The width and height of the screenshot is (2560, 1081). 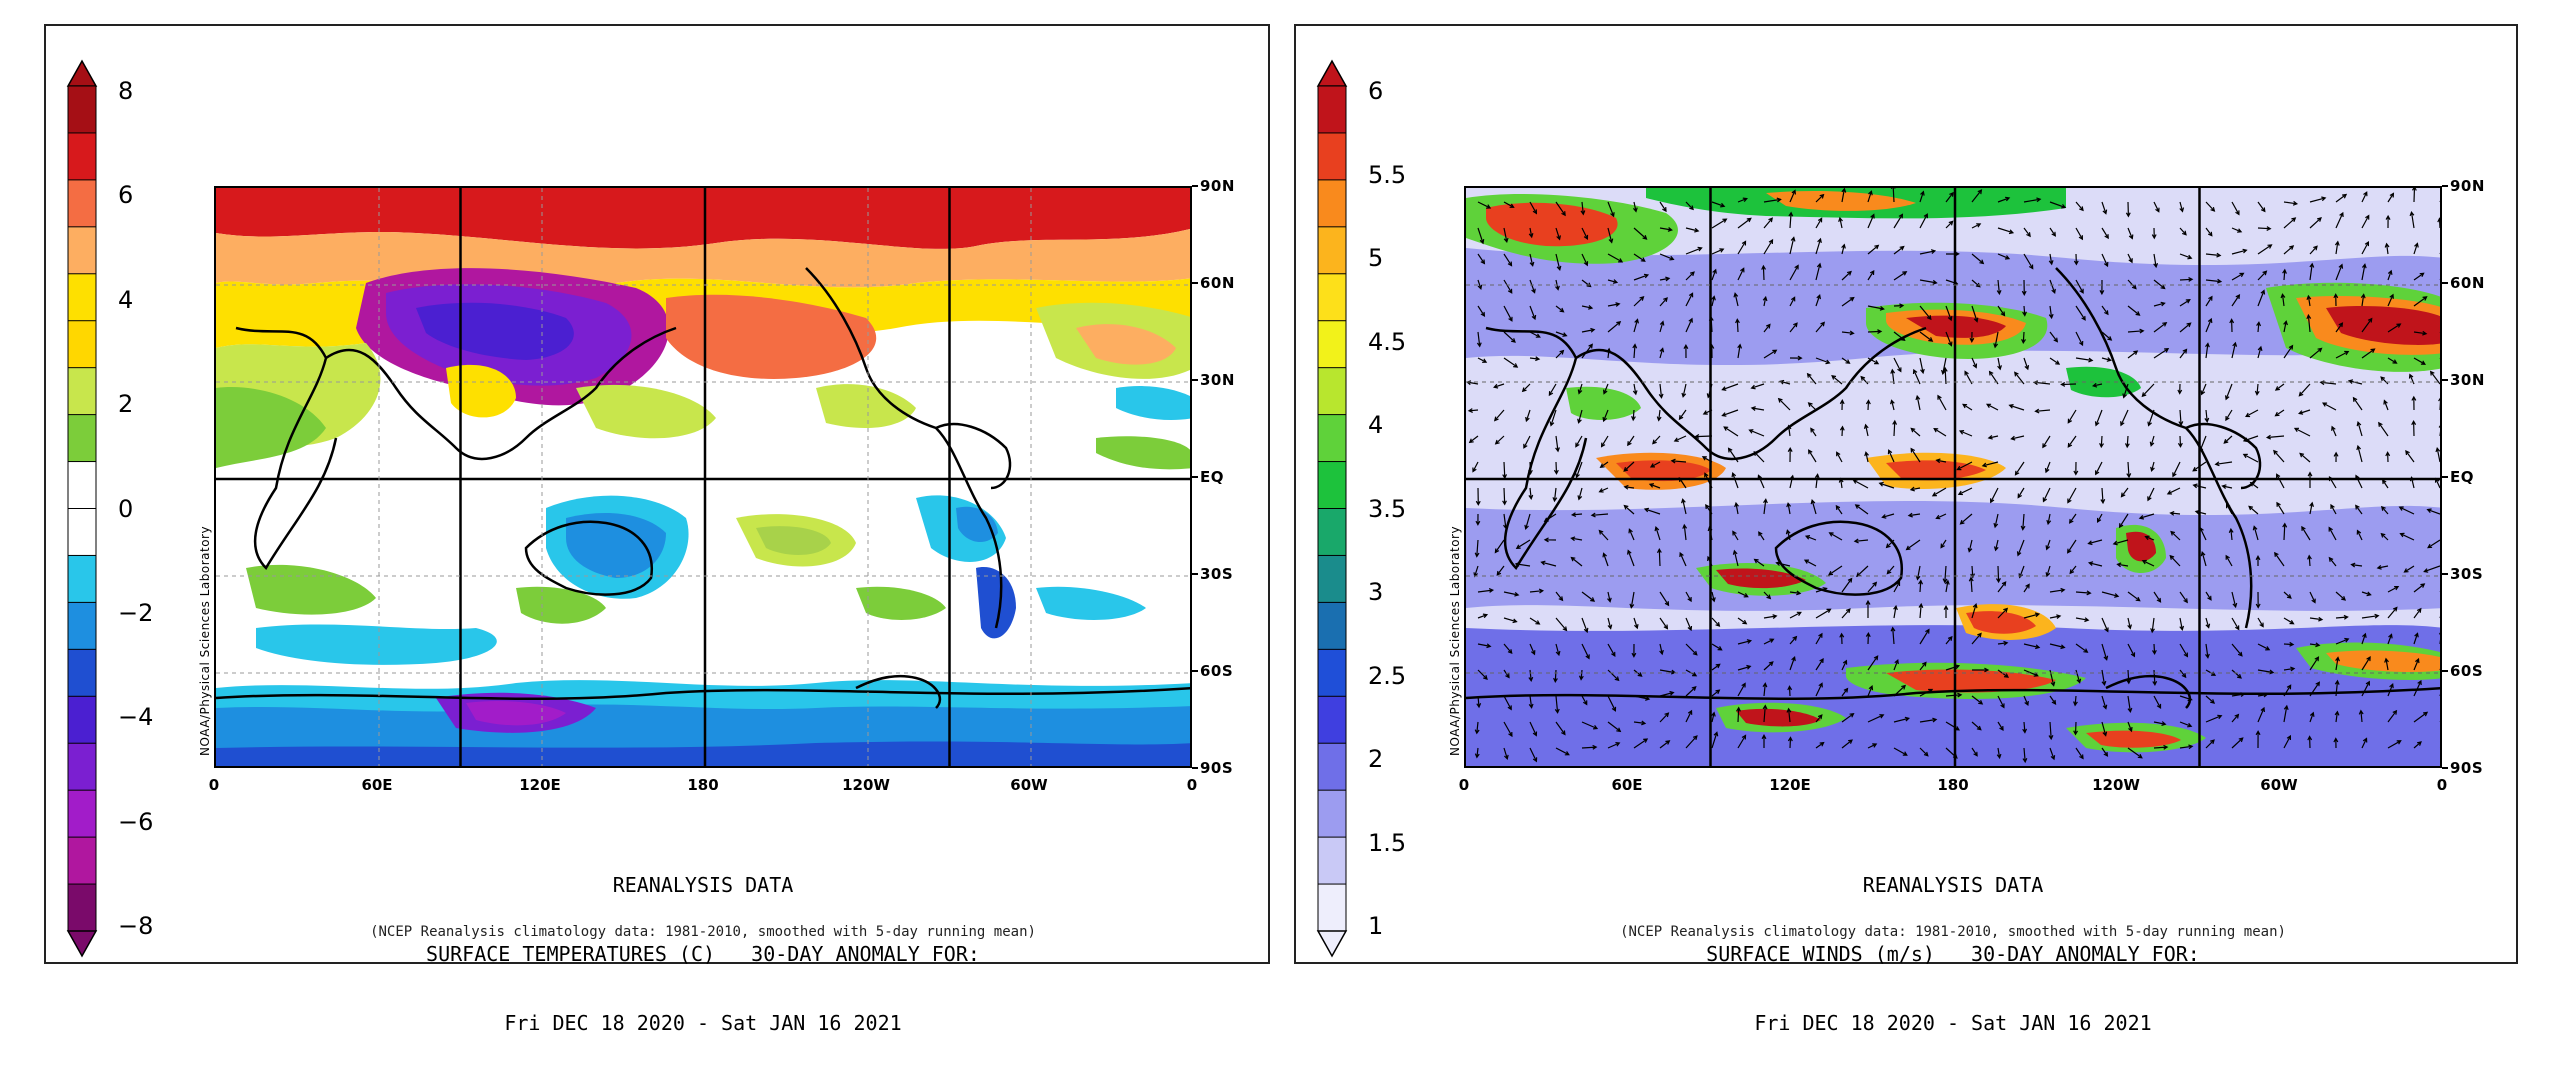 What do you see at coordinates (1387, 508) in the screenshot?
I see `colorbar-tick-label: 3.5` at bounding box center [1387, 508].